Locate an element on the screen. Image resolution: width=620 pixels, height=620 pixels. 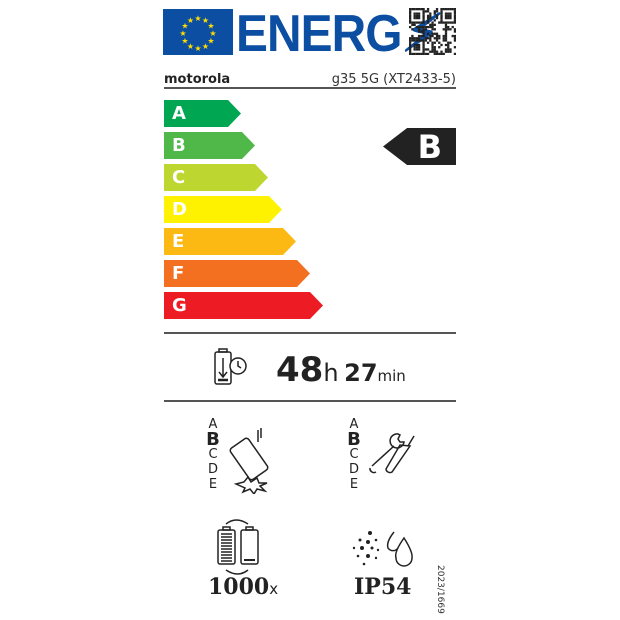
energy-bar-letter: A is located at coordinates (179, 113).